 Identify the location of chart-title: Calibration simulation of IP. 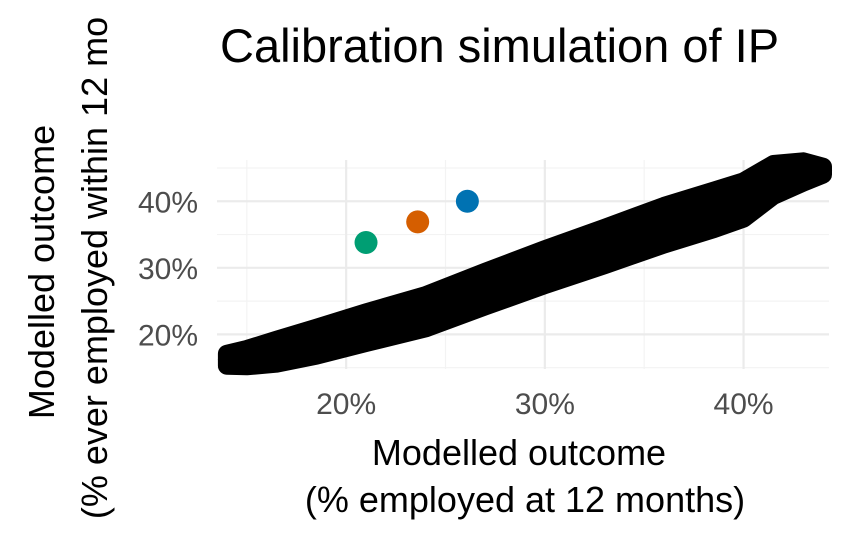
(499, 45).